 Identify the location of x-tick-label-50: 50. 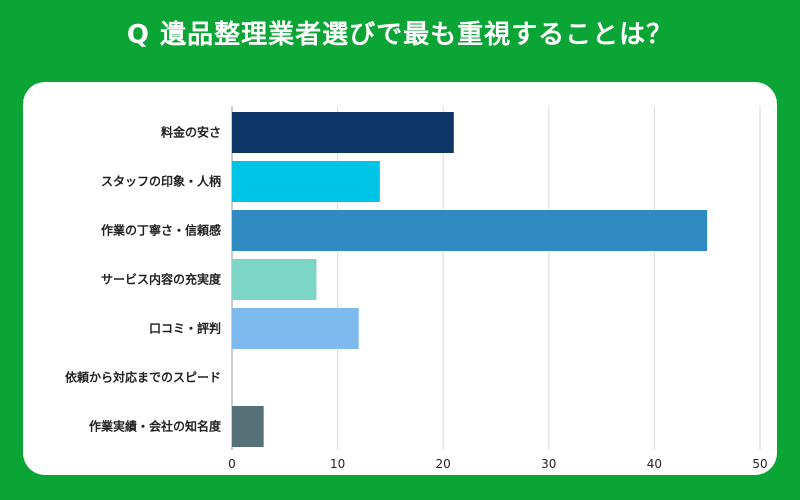
(759, 464).